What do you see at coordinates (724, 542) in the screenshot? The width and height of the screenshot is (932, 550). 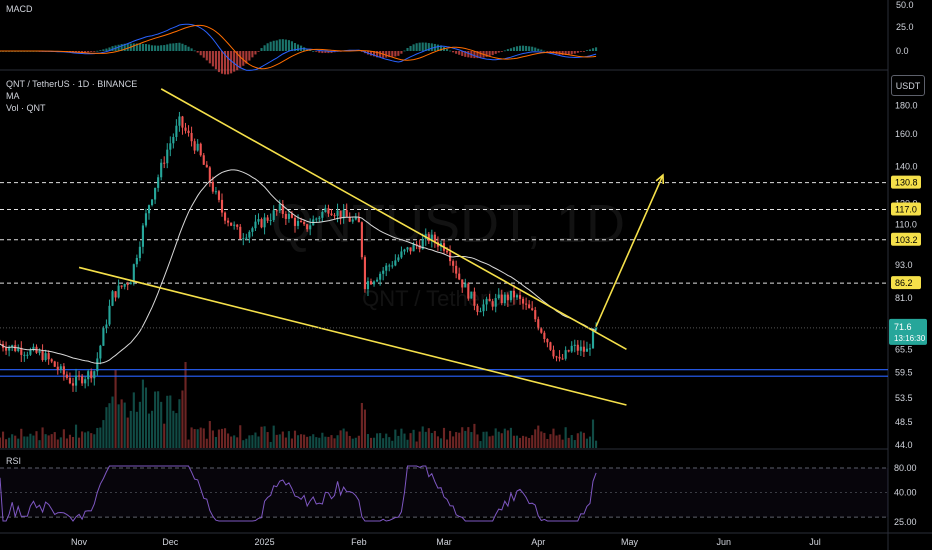 I see `x-tick-label: Jun` at bounding box center [724, 542].